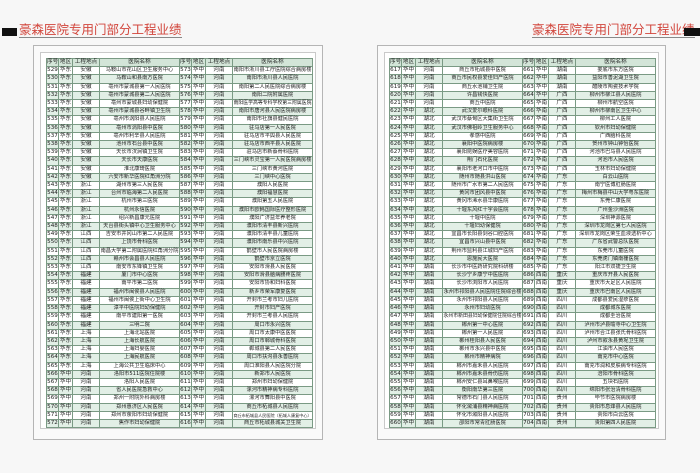  Describe the element at coordinates (522, 341) in the screenshot. I see `table-row: 650 华中 湖南 郴州桂阳县人民医院 694 西南 四川 泸州市叙永县黄坭卫生院` at that location.